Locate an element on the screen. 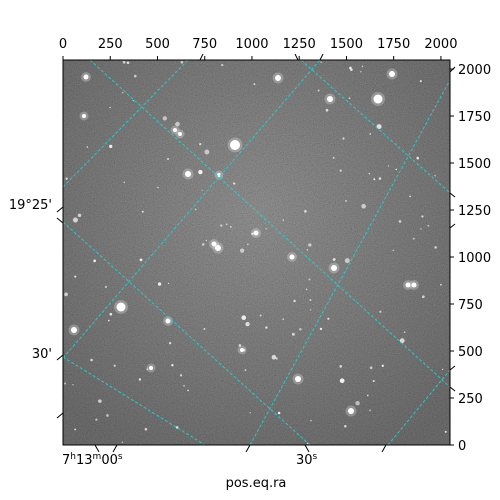  y-tick-label: 2000 is located at coordinates (474, 70).